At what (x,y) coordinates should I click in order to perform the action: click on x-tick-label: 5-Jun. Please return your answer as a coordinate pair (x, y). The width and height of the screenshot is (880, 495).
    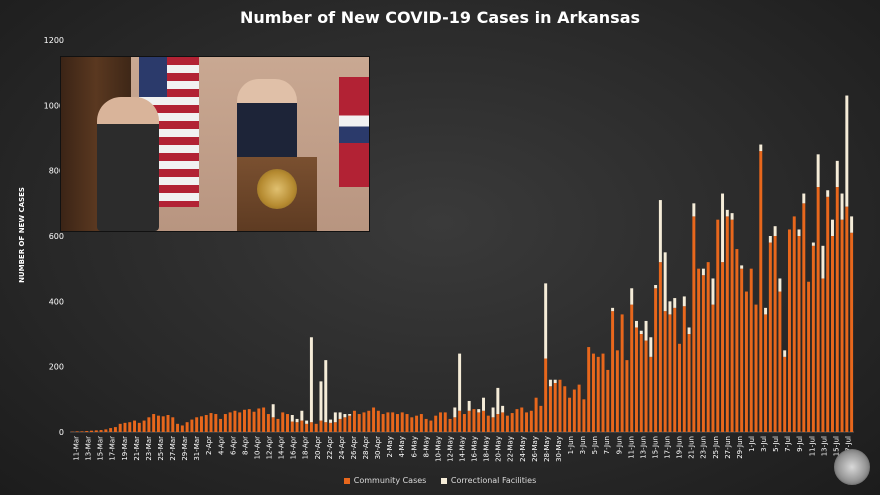
    Looking at the image, I should click on (595, 445).